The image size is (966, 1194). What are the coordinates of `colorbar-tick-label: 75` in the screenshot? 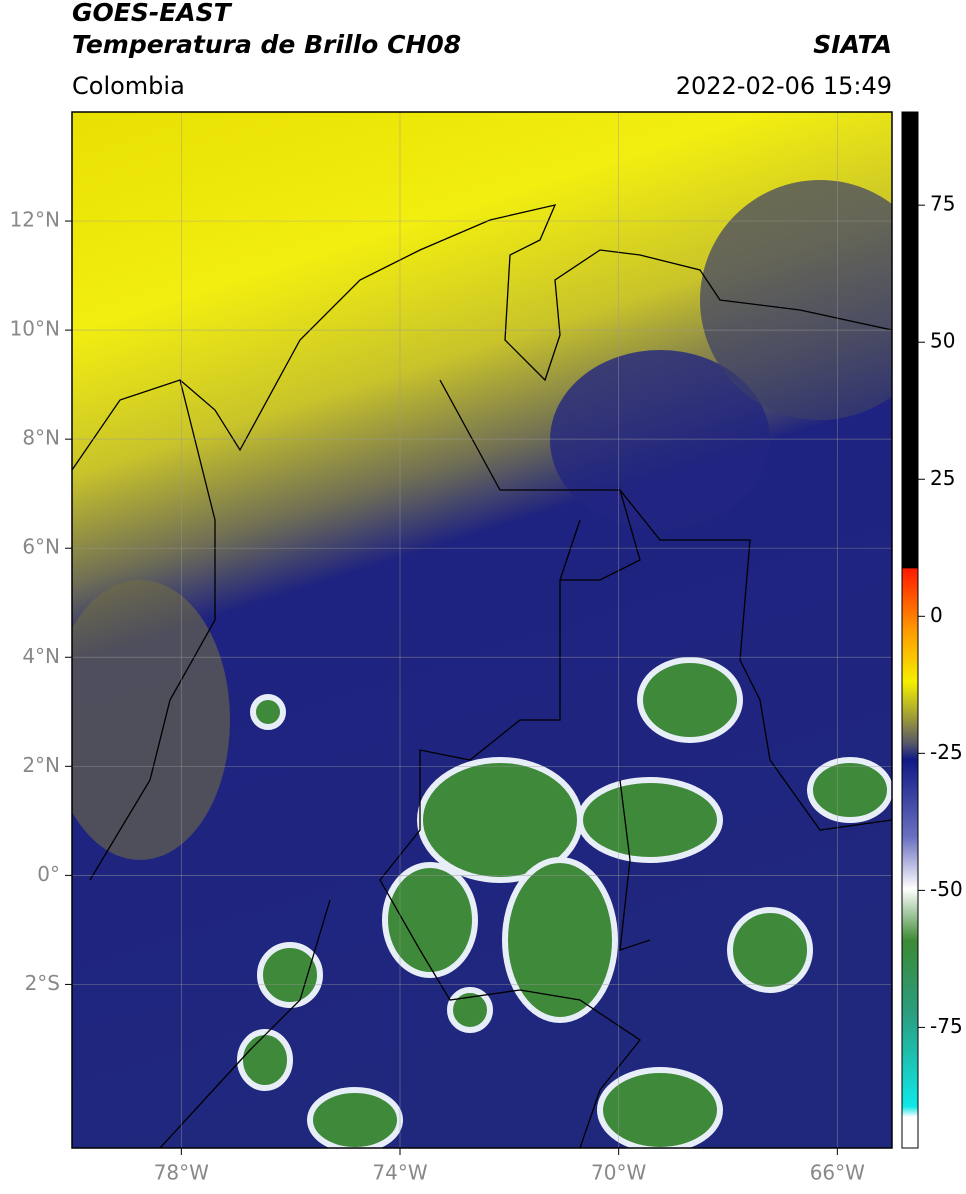 It's located at (942, 204).